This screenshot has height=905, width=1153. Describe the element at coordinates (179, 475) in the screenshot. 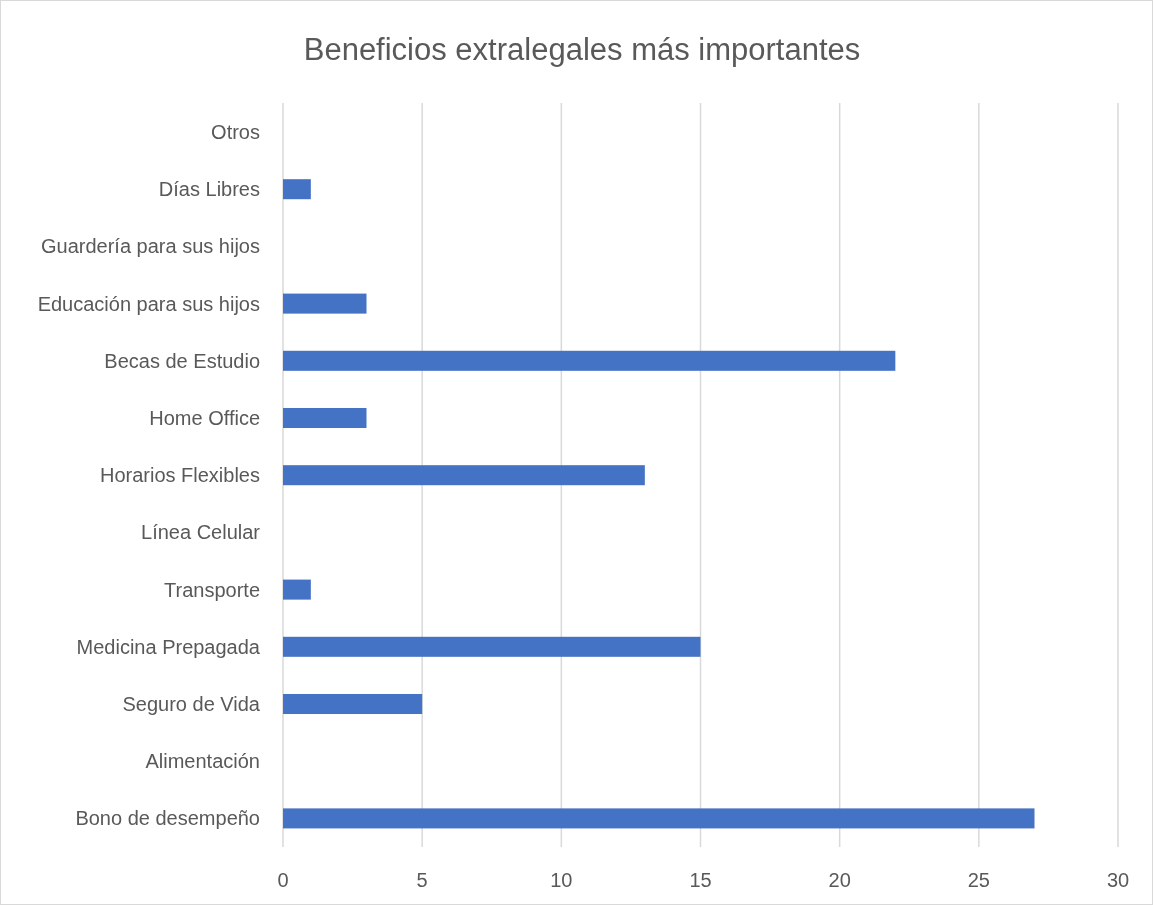

I see `y-tick-label: Horarios Flexibles` at that location.